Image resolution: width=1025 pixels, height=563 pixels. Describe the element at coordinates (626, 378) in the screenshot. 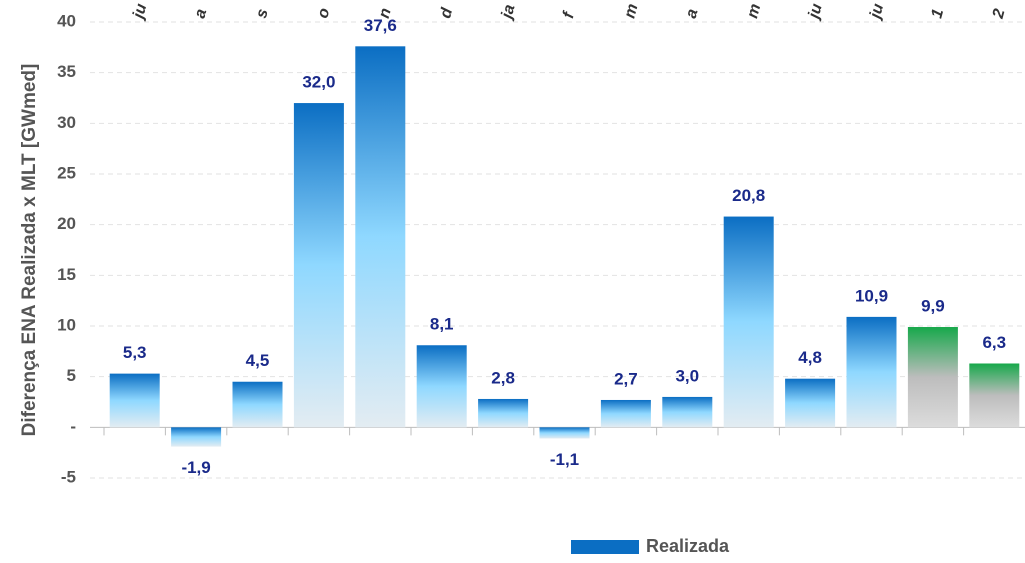

I see `data-label: 2,7` at that location.